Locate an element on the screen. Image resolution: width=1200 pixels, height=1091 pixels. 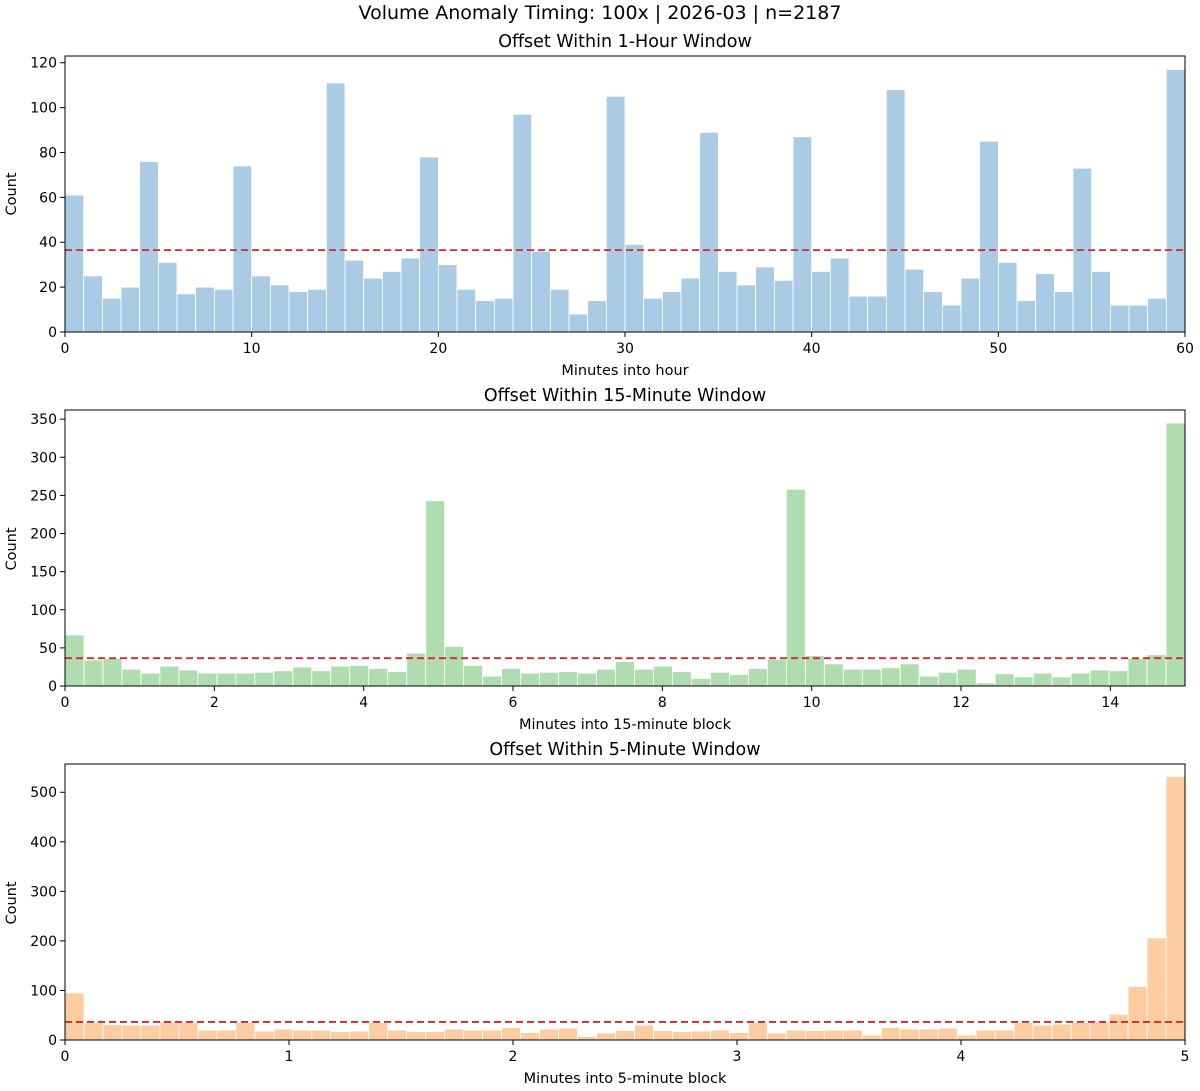
panel-1-title: Offset Within 1-Hour Window is located at coordinates (625, 42).